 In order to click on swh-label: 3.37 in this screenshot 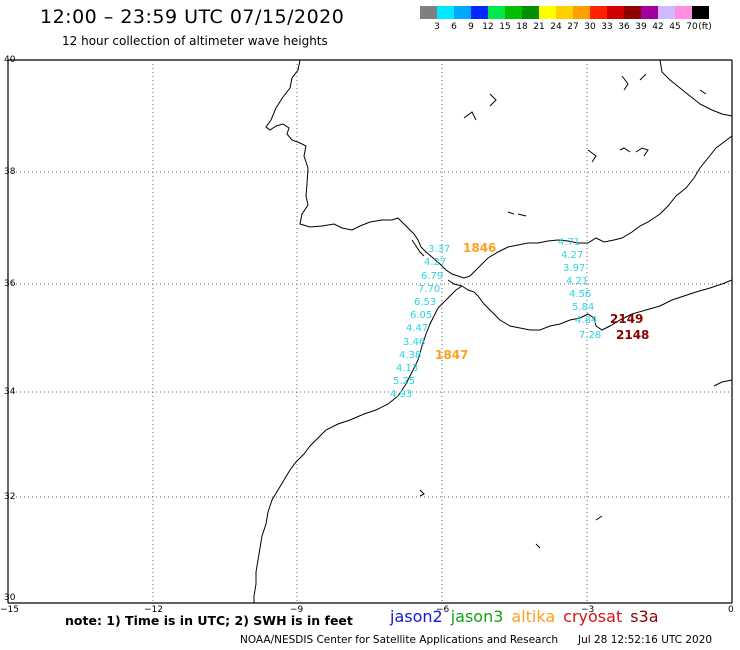, I will do `click(439, 249)`.